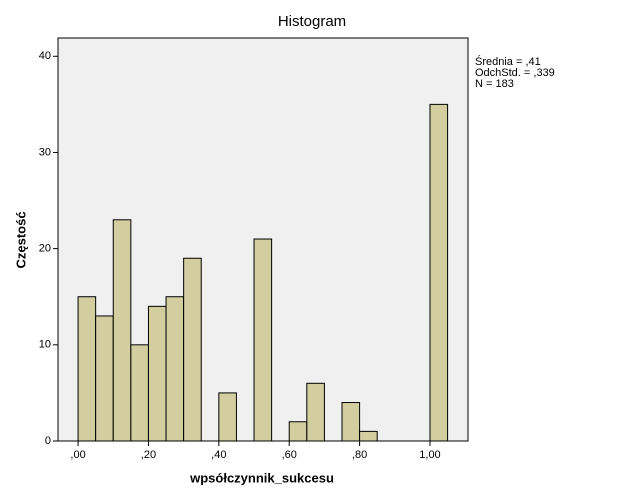 The image size is (626, 501). What do you see at coordinates (48, 441) in the screenshot?
I see `y-tick-label: 0` at bounding box center [48, 441].